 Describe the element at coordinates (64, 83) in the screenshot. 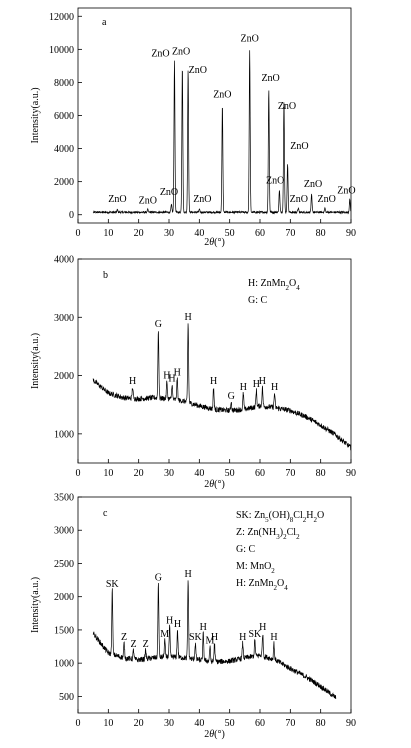

I see `y-tick-label: 8000` at that location.